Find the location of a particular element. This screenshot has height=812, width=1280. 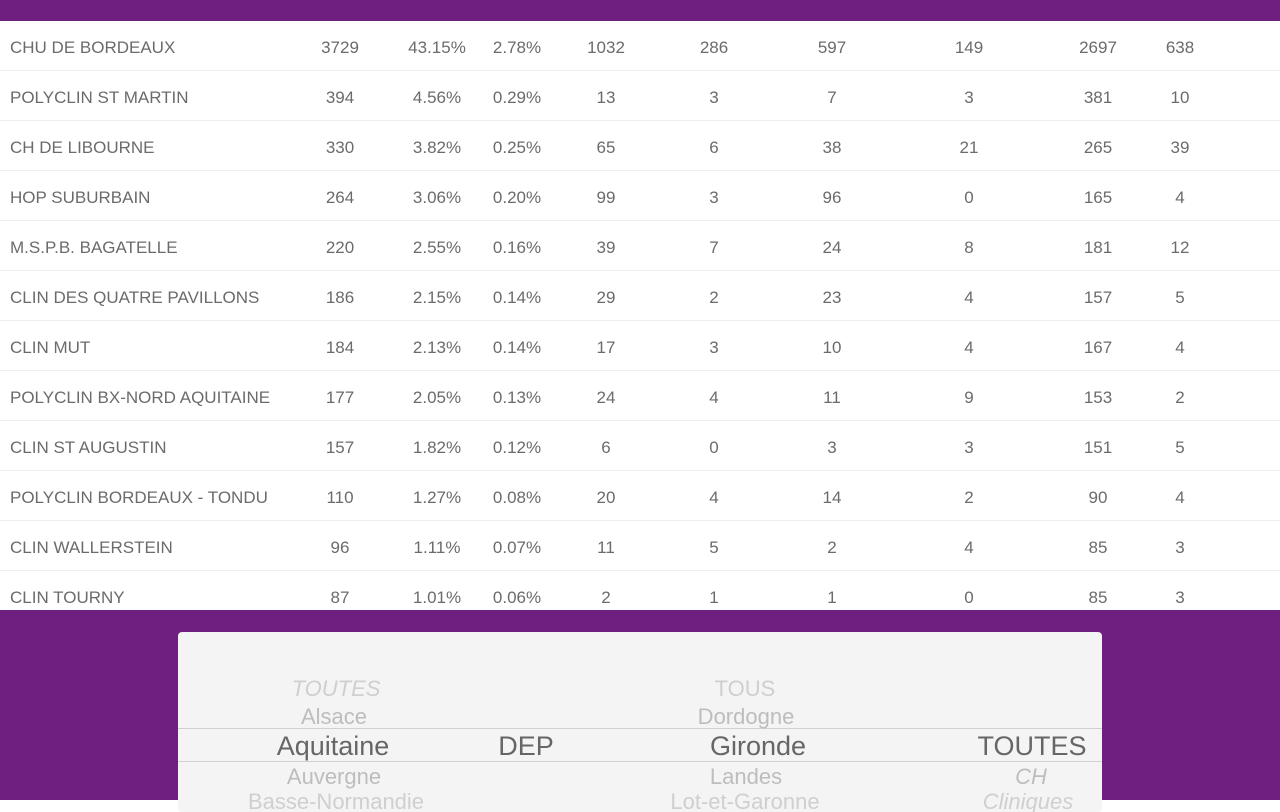

type-option-selected: TOUTES is located at coordinates (1032, 746).